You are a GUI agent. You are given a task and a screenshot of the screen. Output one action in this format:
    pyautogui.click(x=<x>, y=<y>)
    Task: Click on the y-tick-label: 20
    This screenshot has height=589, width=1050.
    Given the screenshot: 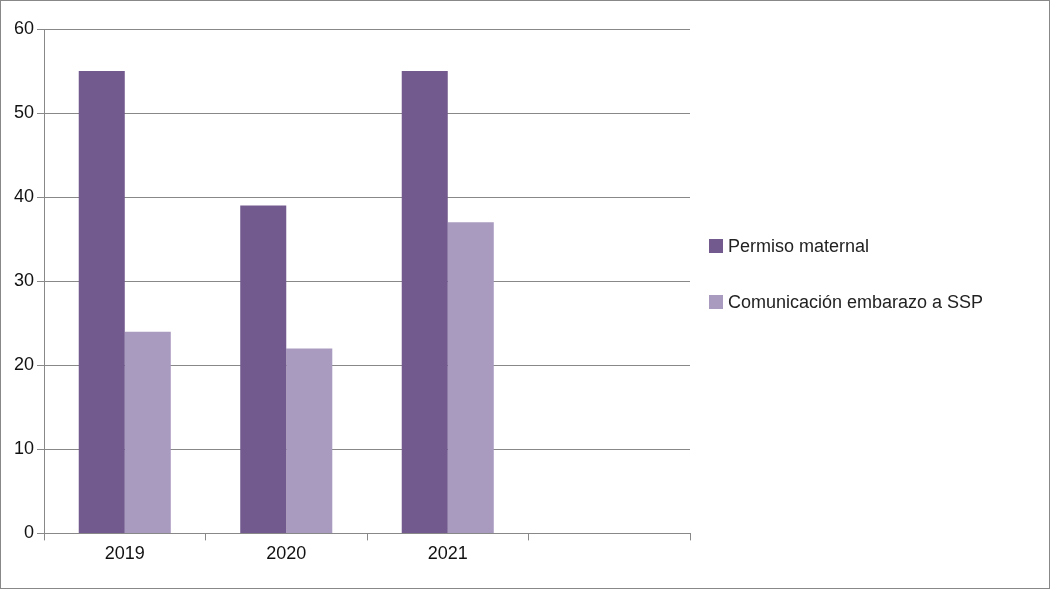 What is the action you would take?
    pyautogui.click(x=24, y=364)
    